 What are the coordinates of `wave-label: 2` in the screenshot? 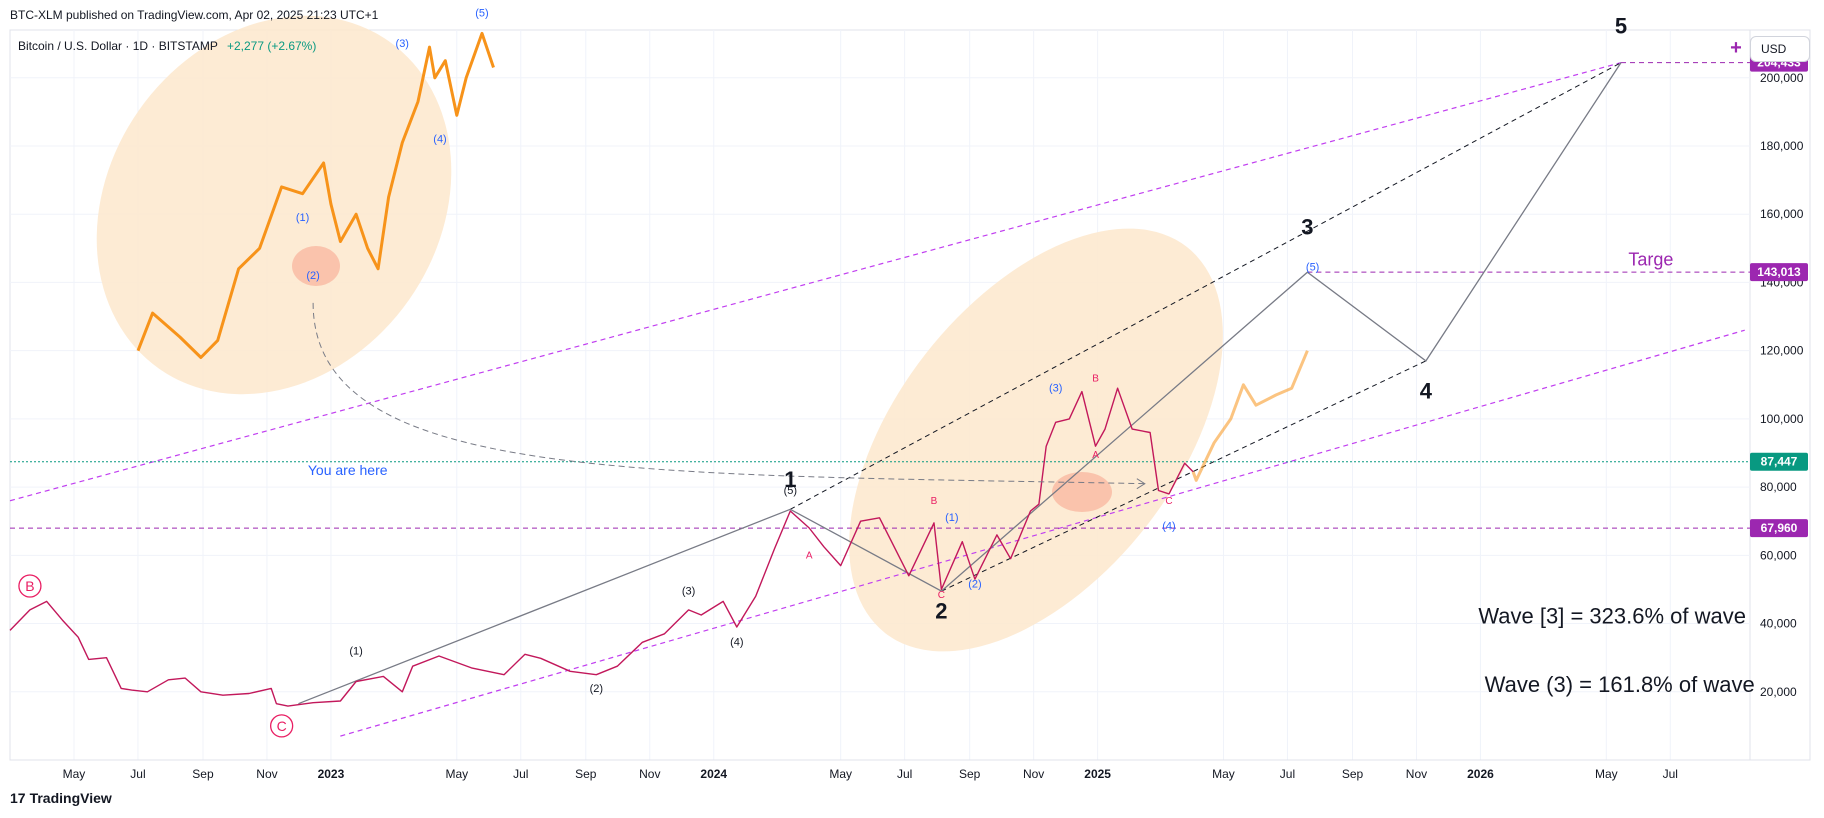 It's located at (941, 610).